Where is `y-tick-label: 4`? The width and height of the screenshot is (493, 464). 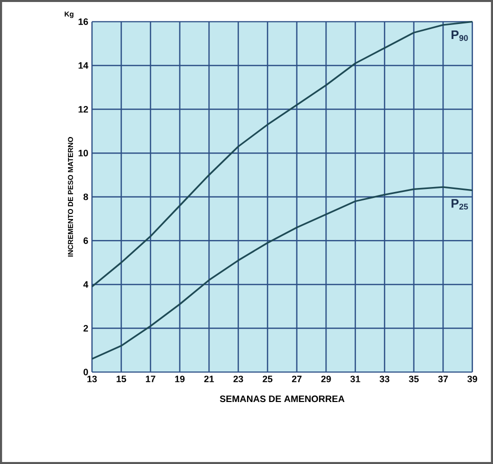 y-tick-label: 4 is located at coordinates (85, 284).